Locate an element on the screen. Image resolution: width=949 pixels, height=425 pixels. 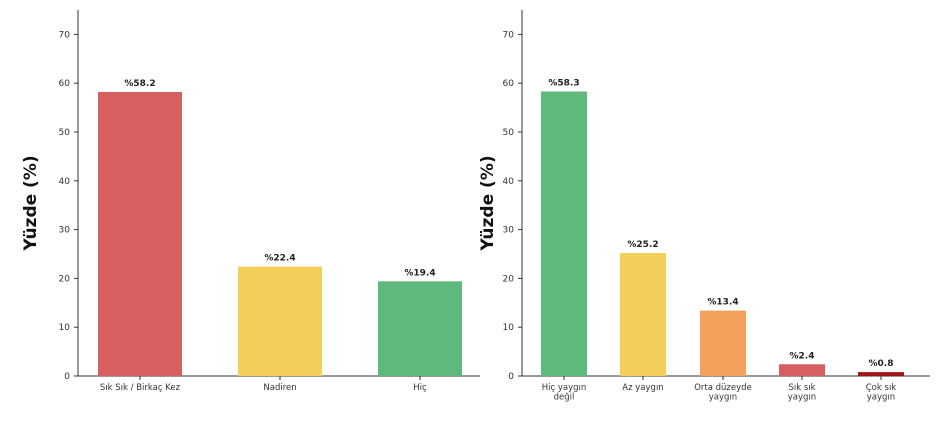
category-label: Hiç yaygın is located at coordinates (564, 388).